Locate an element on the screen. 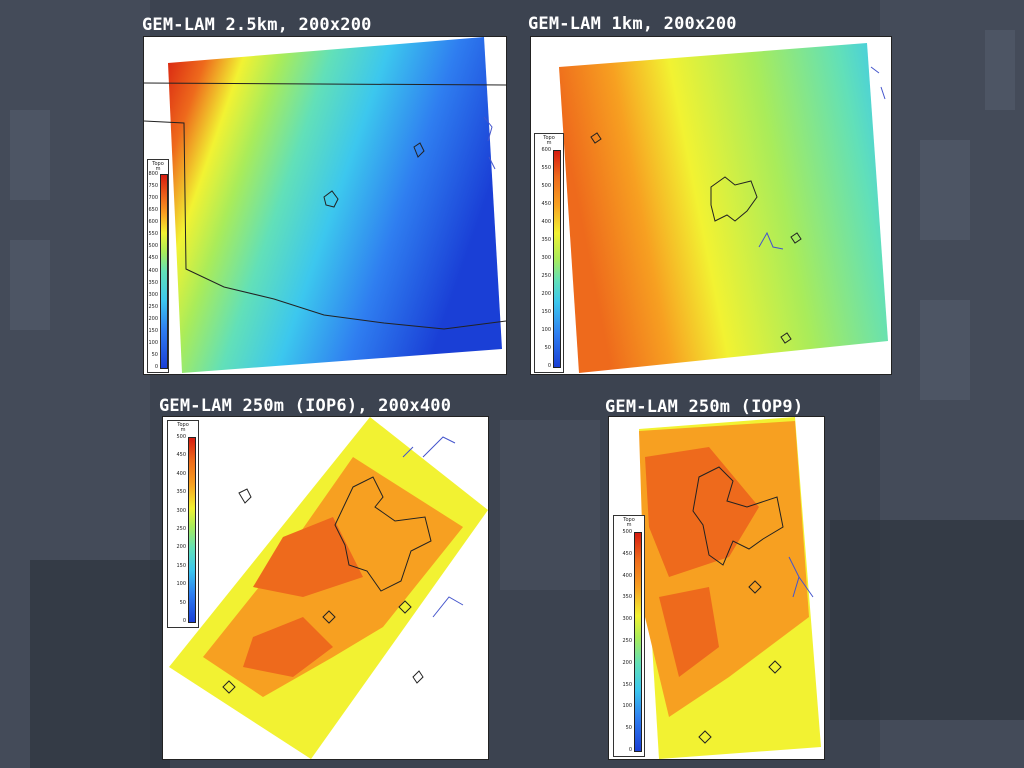 This screenshot has height=768, width=1024. colorbar-1km is located at coordinates (557, 259).